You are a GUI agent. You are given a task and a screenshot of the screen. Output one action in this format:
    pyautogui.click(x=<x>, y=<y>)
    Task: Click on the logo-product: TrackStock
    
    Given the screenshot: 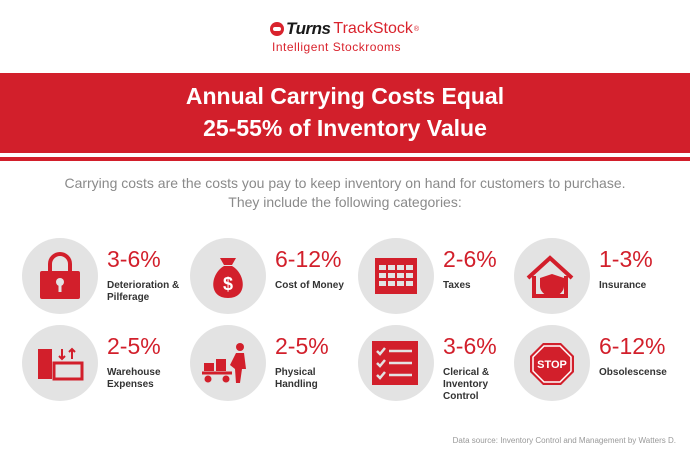 What is the action you would take?
    pyautogui.click(x=373, y=28)
    